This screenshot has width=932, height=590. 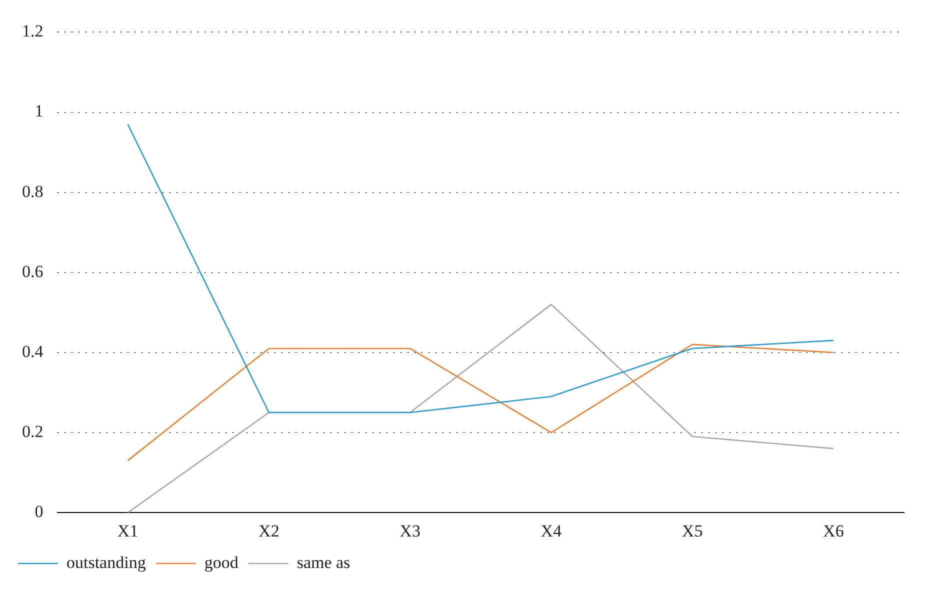 What do you see at coordinates (833, 530) in the screenshot?
I see `x-tick-label: X6` at bounding box center [833, 530].